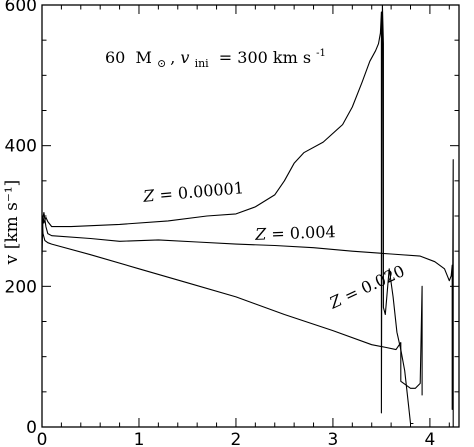 Image resolution: width=474 pixels, height=447 pixels. Describe the element at coordinates (321, 53) in the screenshot. I see `annotation-exponent: -1` at that location.